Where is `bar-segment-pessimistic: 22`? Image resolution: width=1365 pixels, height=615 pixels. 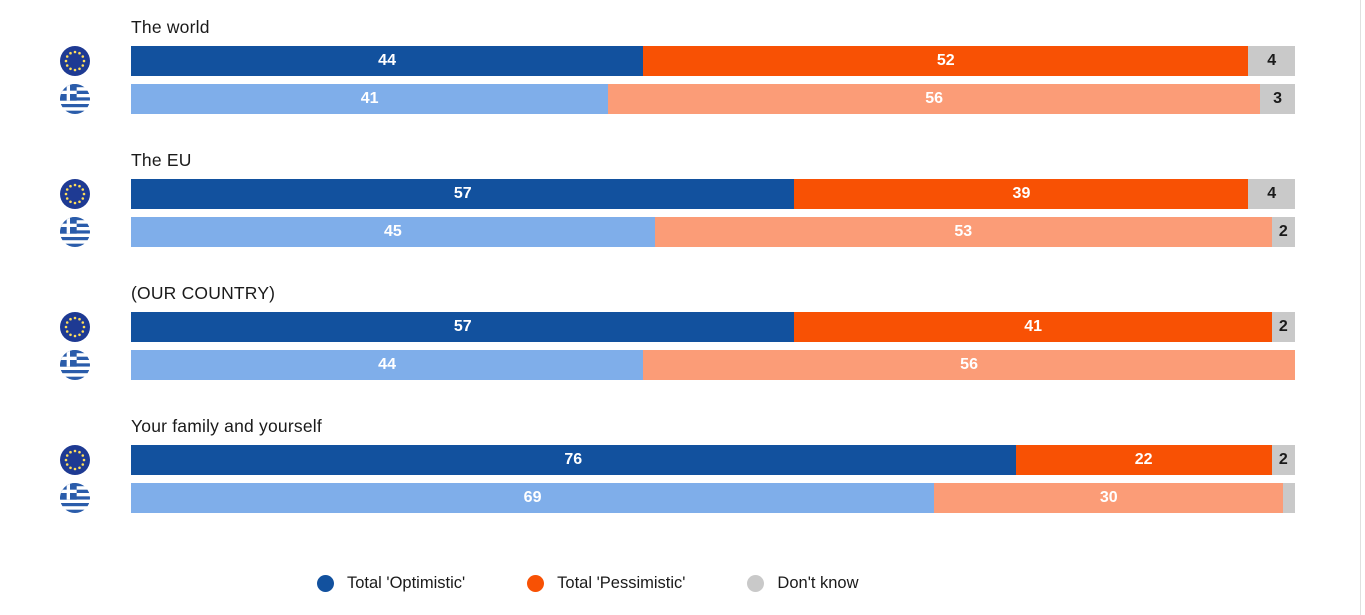
bar-segment-pessimistic: 22 is located at coordinates (1143, 460).